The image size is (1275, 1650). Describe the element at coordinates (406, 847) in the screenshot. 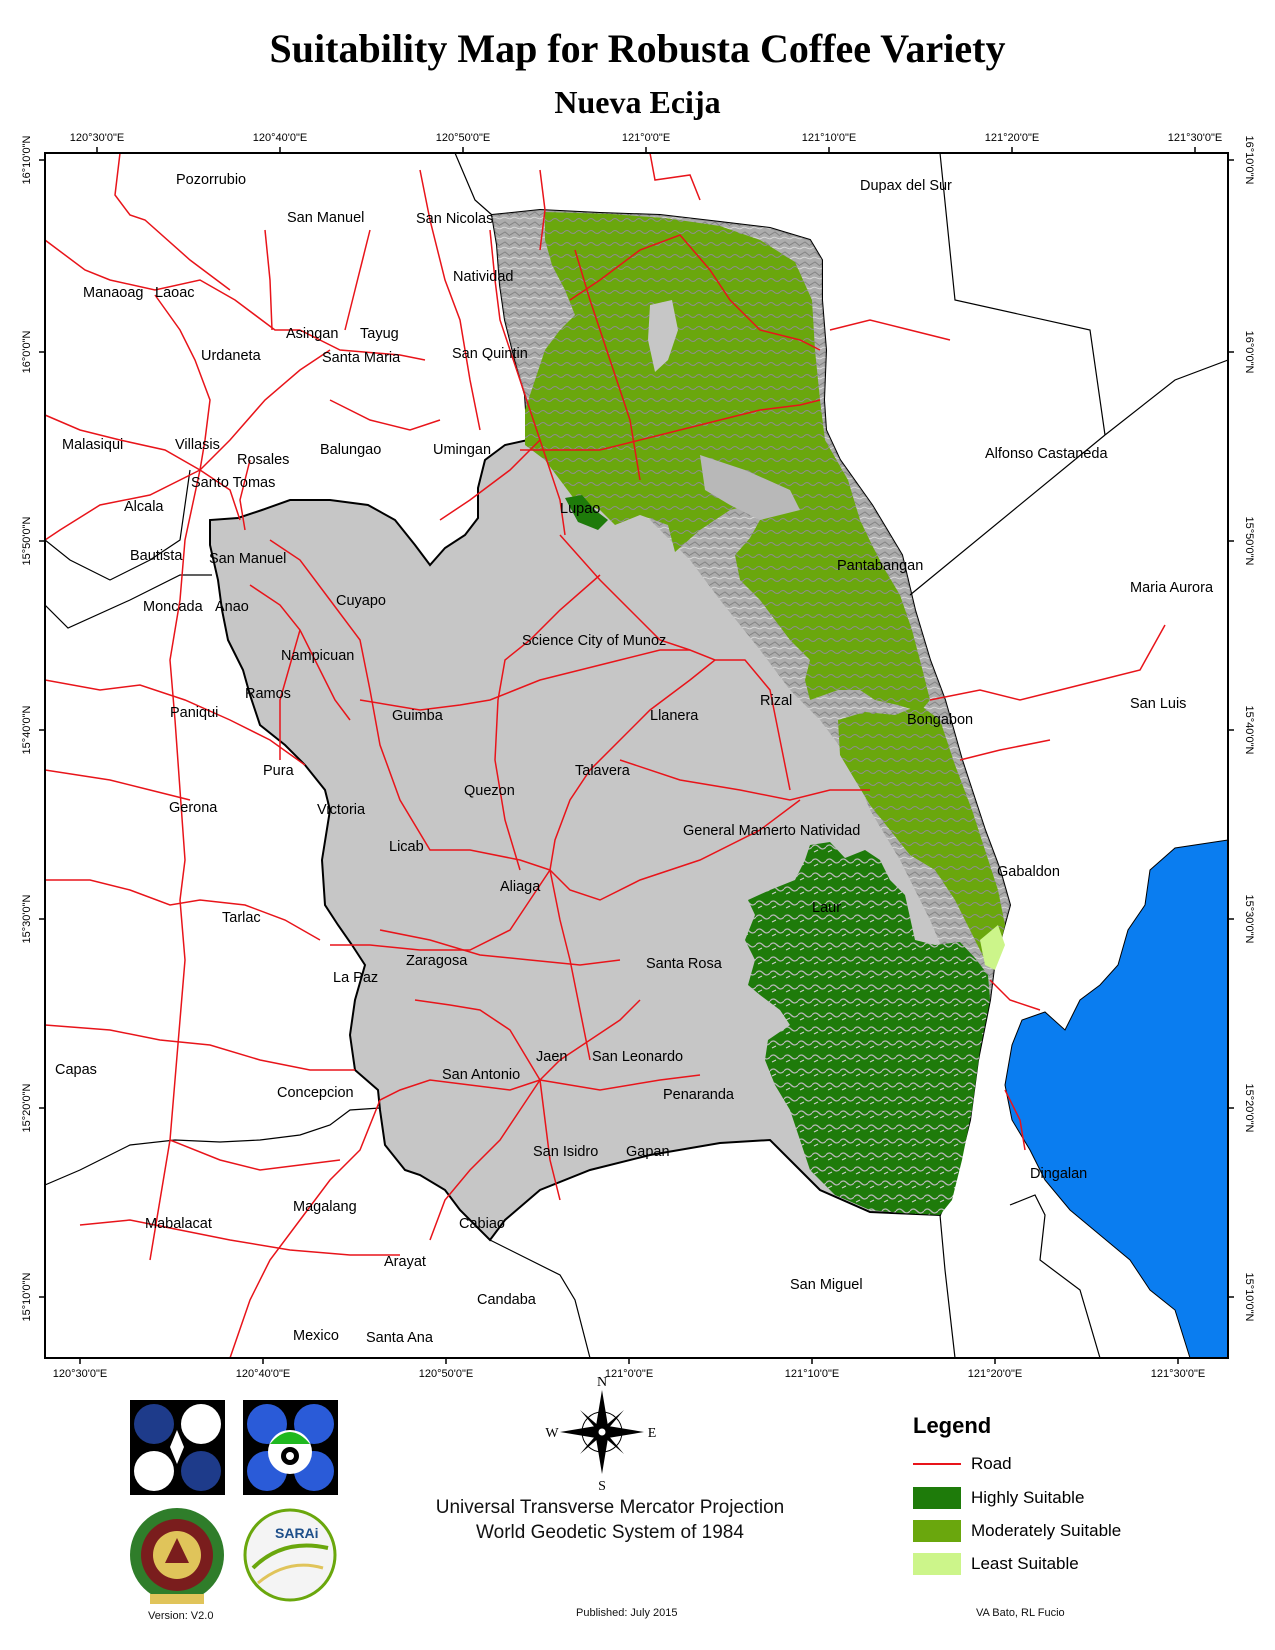

I see `place-licab: Licab` at that location.